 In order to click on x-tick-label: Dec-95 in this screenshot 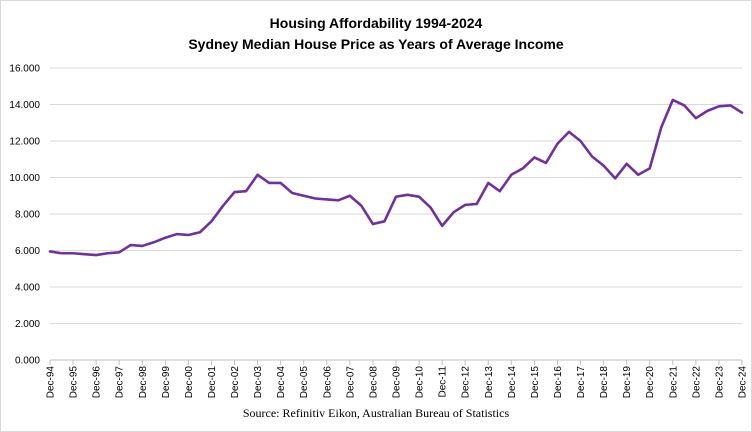, I will do `click(74, 382)`.